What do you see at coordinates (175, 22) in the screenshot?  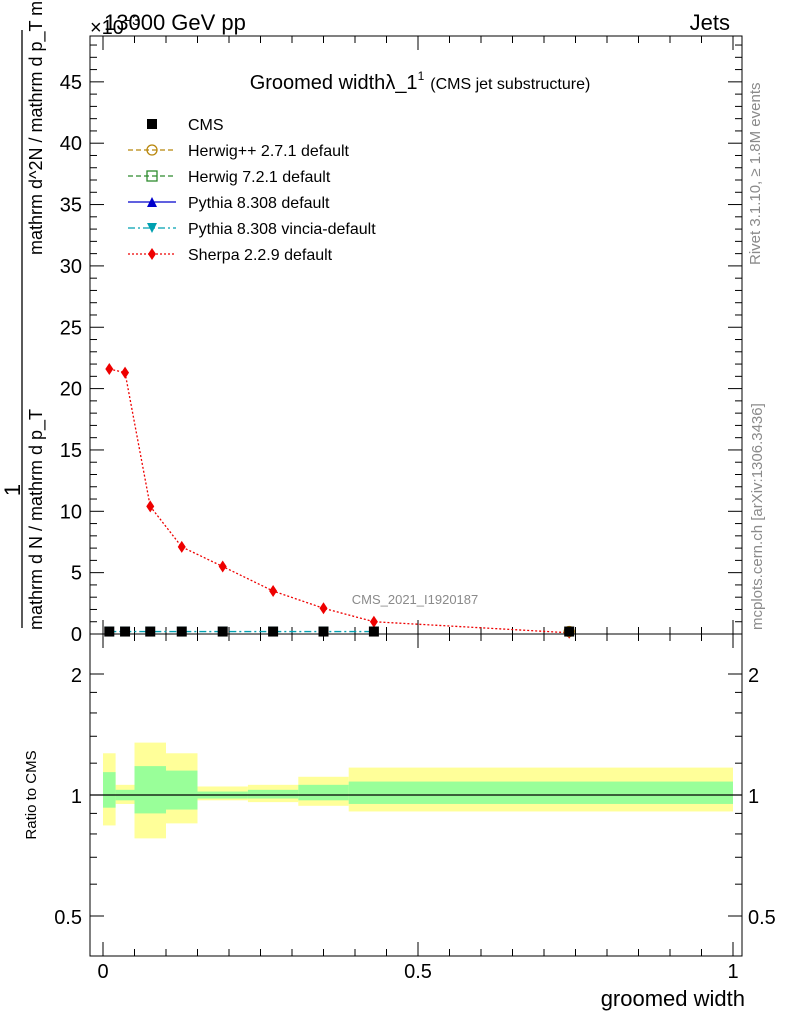 I see `header-left: 13000 GeV pp` at bounding box center [175, 22].